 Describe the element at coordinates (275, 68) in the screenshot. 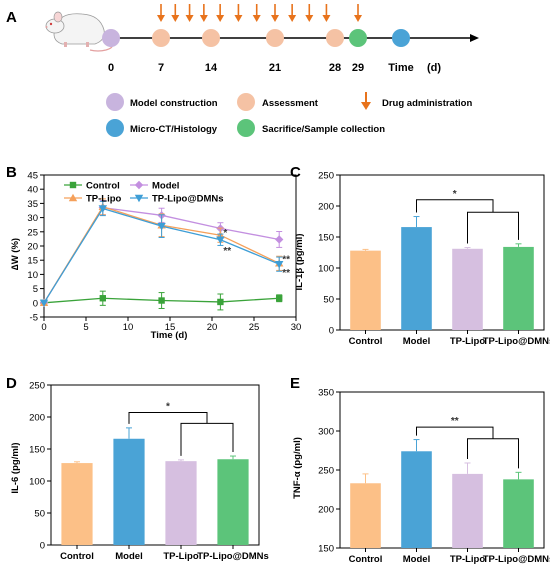

I see `timeline-label-21: 21` at that location.